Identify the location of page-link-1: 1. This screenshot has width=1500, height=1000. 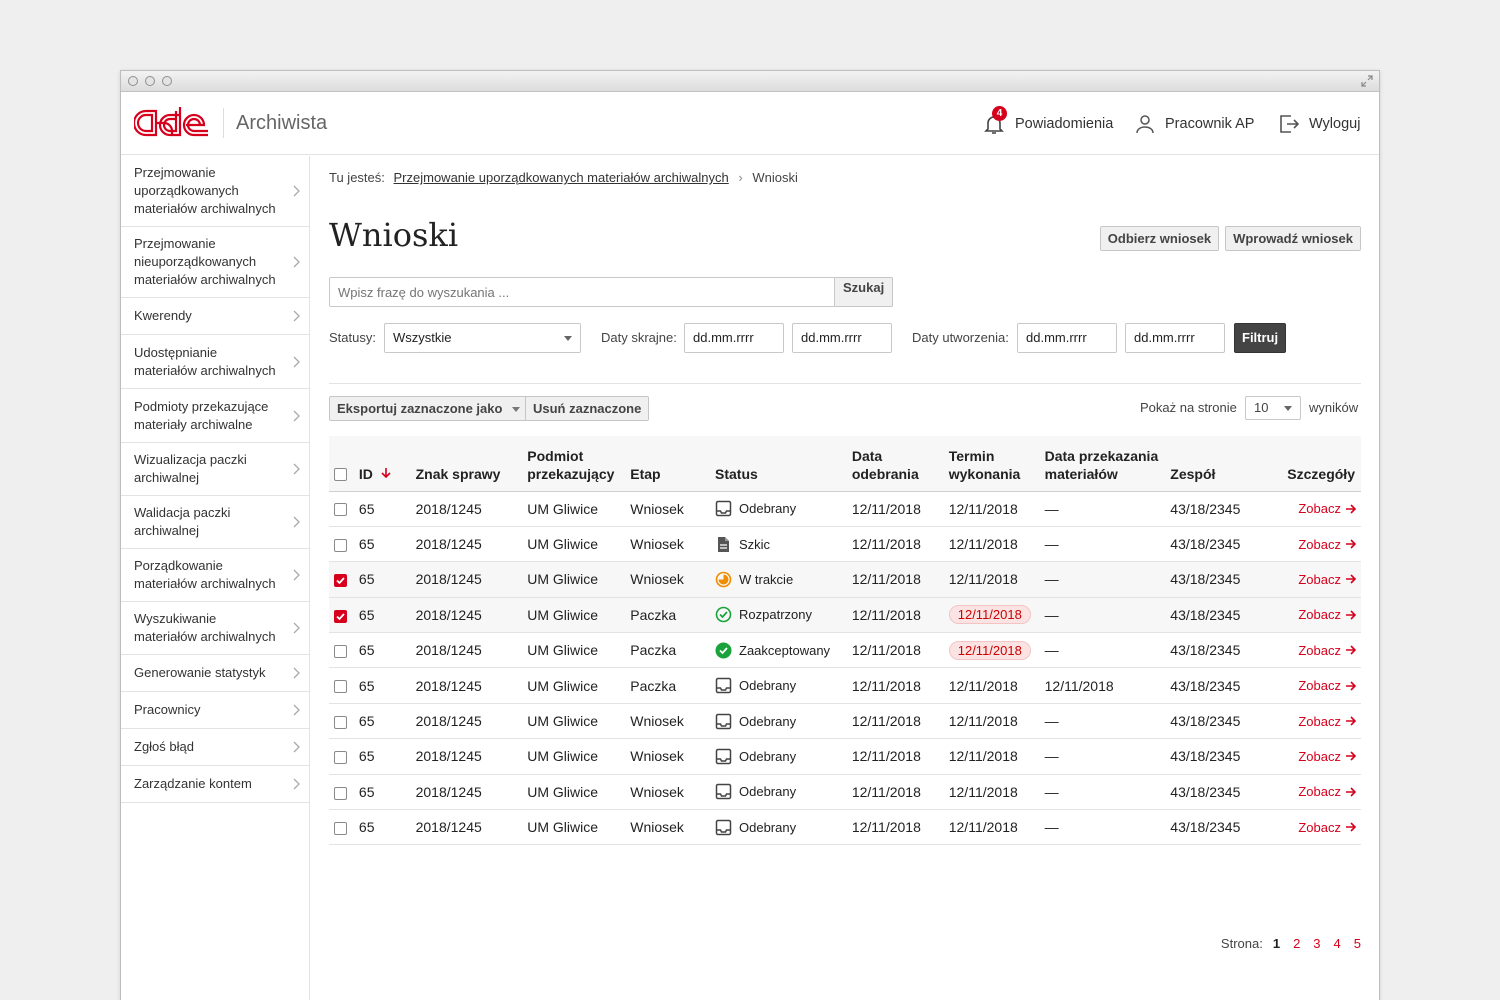
(1276, 943).